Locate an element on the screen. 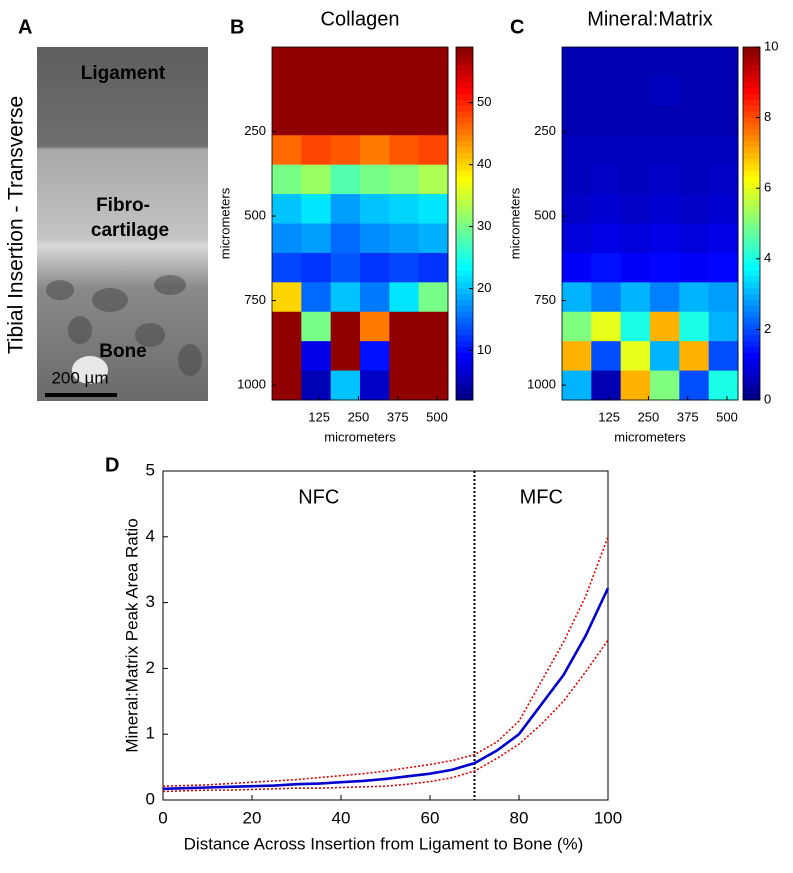 The image size is (793, 873). texture is located at coordinates (90, 370).